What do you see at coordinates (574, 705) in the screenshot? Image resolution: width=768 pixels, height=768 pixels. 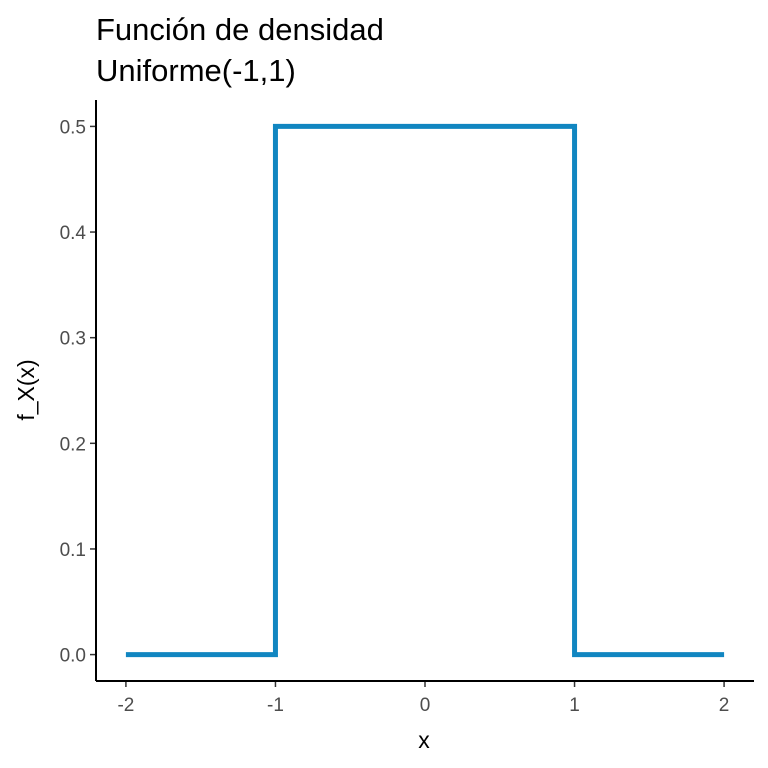 I see `x-tick-label: 1` at bounding box center [574, 705].